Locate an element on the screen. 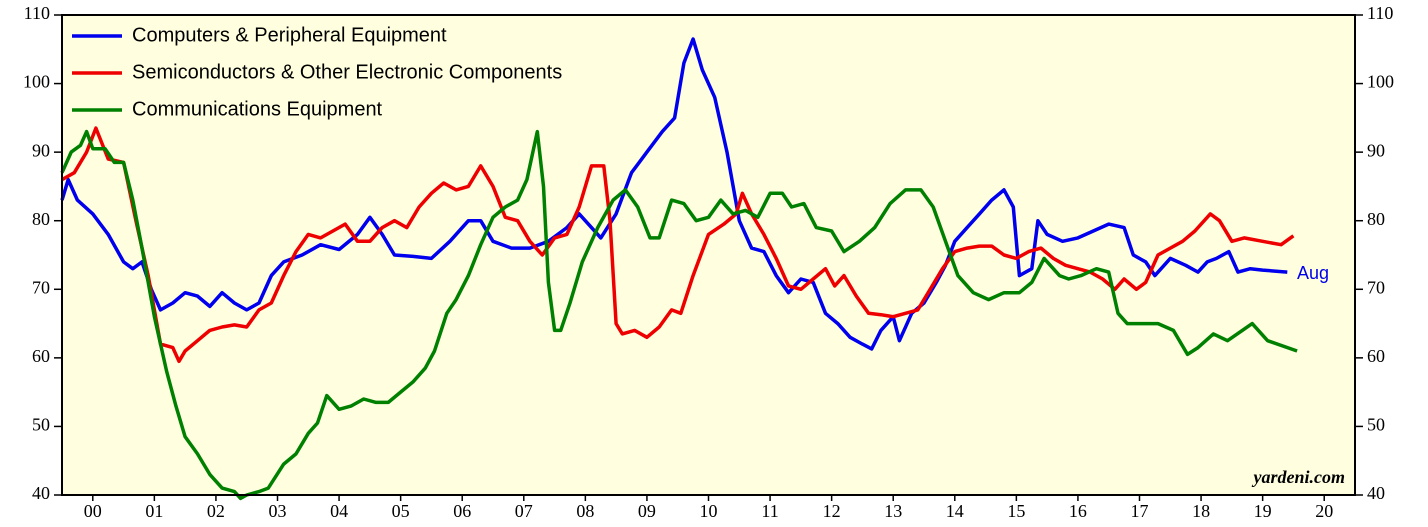  y-tick-label: 60 is located at coordinates (41, 356).